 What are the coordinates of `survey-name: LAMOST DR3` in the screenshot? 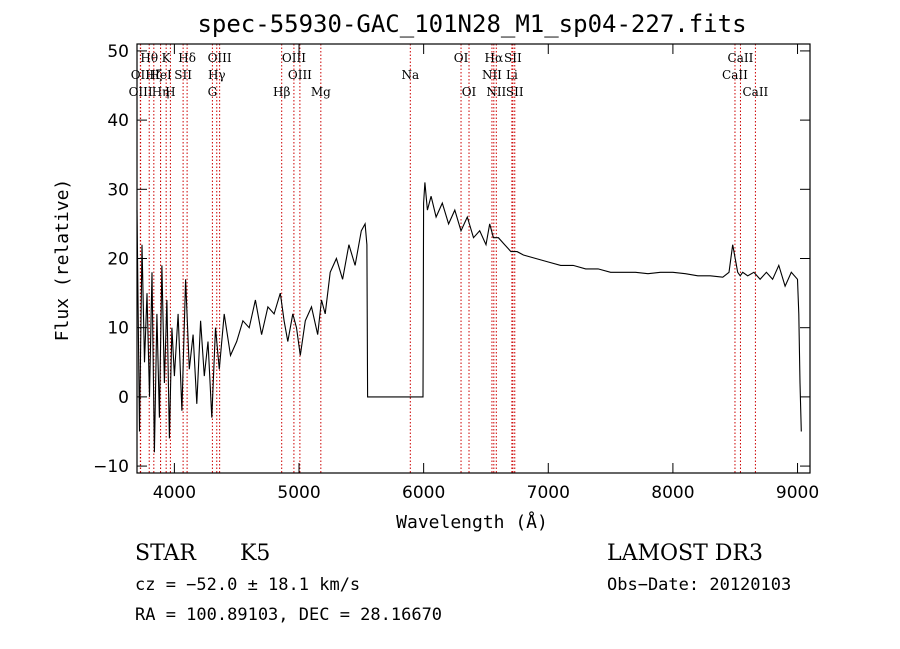 It's located at (685, 553).